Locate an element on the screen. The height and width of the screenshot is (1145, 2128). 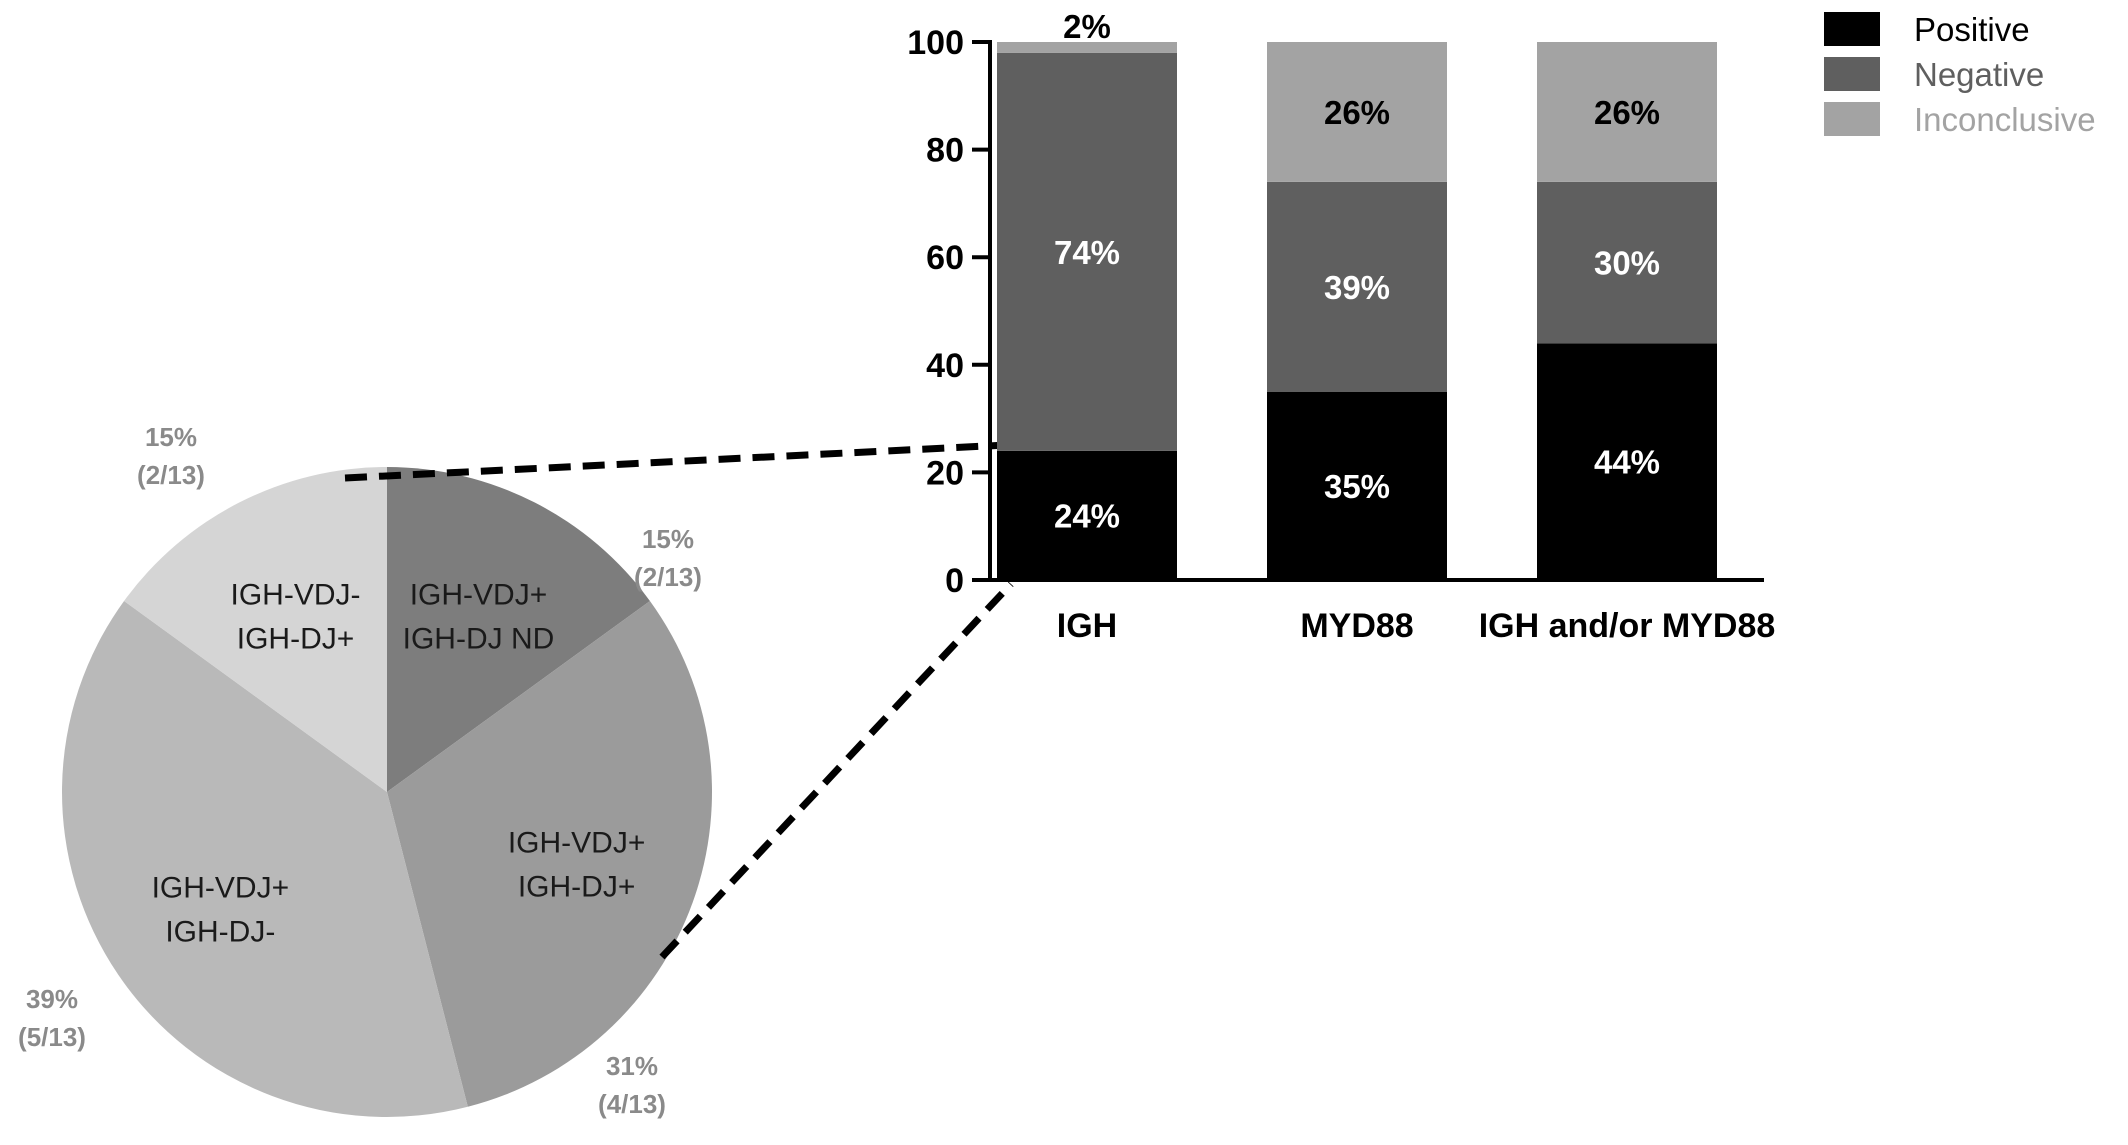
bar-data-labels: 24% 74% 2% 35% 39% 26% 44% 30% 26% is located at coordinates (1357, 271).